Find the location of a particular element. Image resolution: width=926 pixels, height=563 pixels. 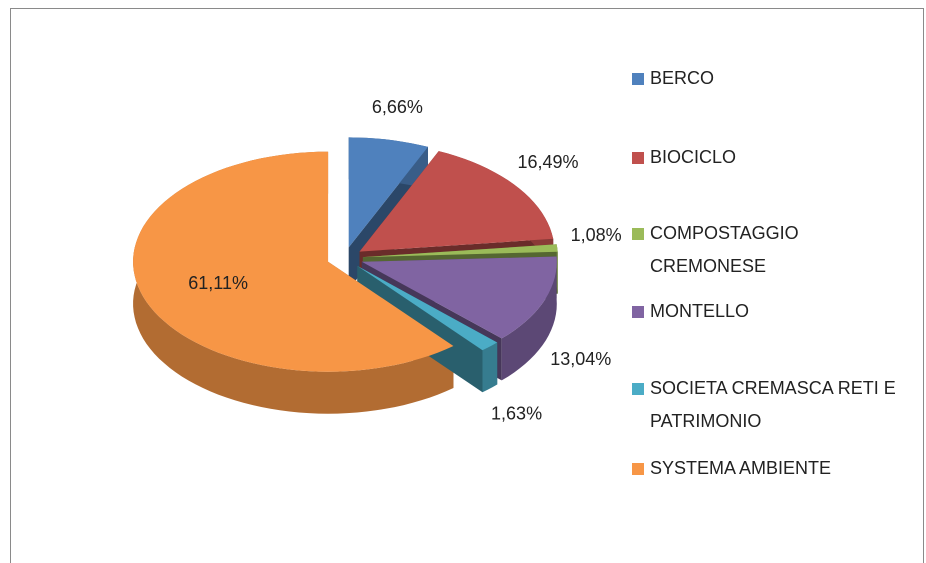

data-label: 1,63% is located at coordinates (516, 413).